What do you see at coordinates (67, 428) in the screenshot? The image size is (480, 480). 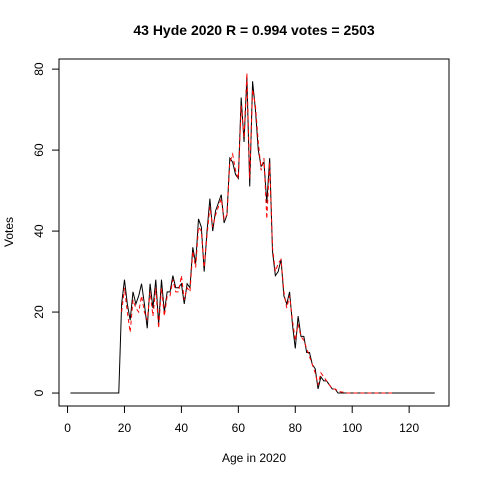 I see `x-tick-label: 0` at bounding box center [67, 428].